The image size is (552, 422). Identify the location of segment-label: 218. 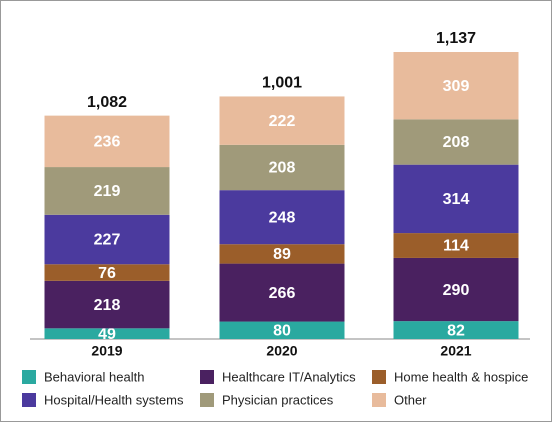
(107, 305).